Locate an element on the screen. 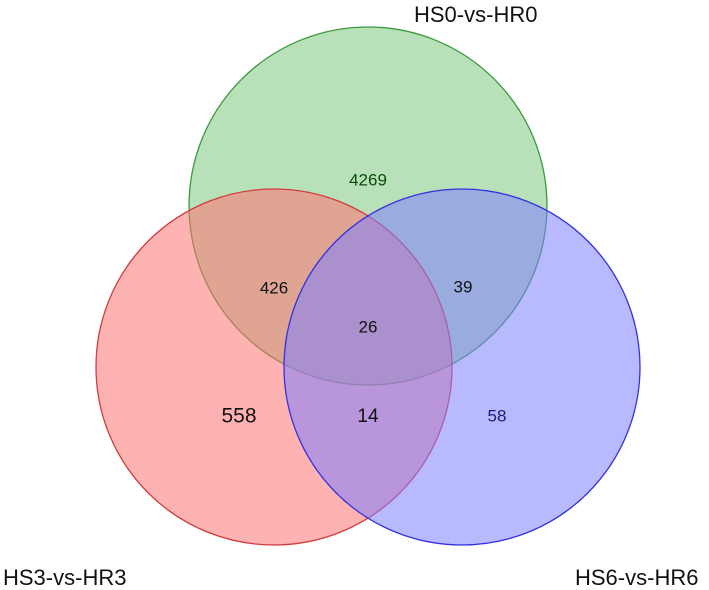  set-label-hs0-vs-hr0: HS0-vs-HR0 is located at coordinates (475, 14).